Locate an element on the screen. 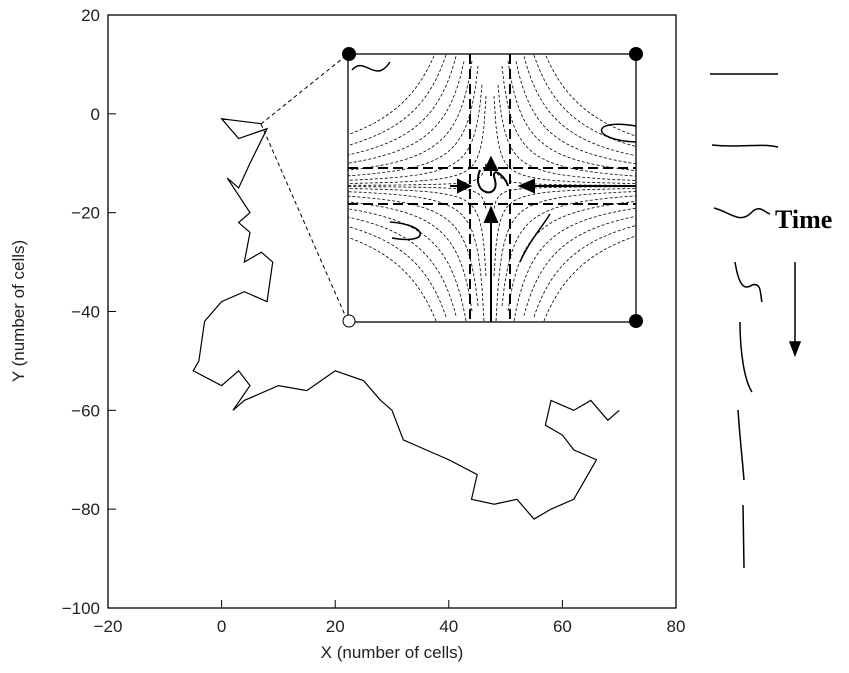  y-tick-label: 20 is located at coordinates (90, 15).